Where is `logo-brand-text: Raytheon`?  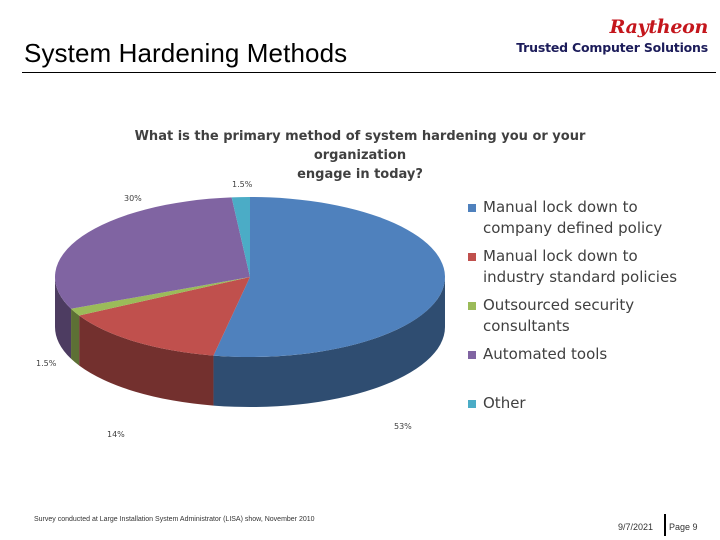
logo-brand-text: Raytheon is located at coordinates (659, 27).